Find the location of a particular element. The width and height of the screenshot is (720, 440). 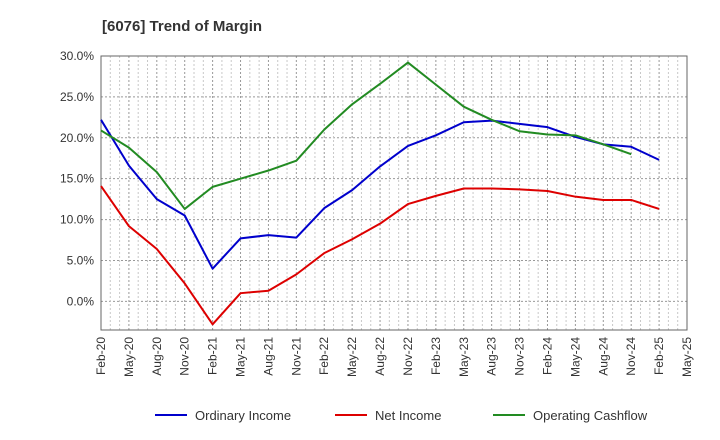

y-axis: 30.0% 25.0% 20.0% 15.0% 10.0% 5.0% 0.0% is located at coordinates (77, 178).